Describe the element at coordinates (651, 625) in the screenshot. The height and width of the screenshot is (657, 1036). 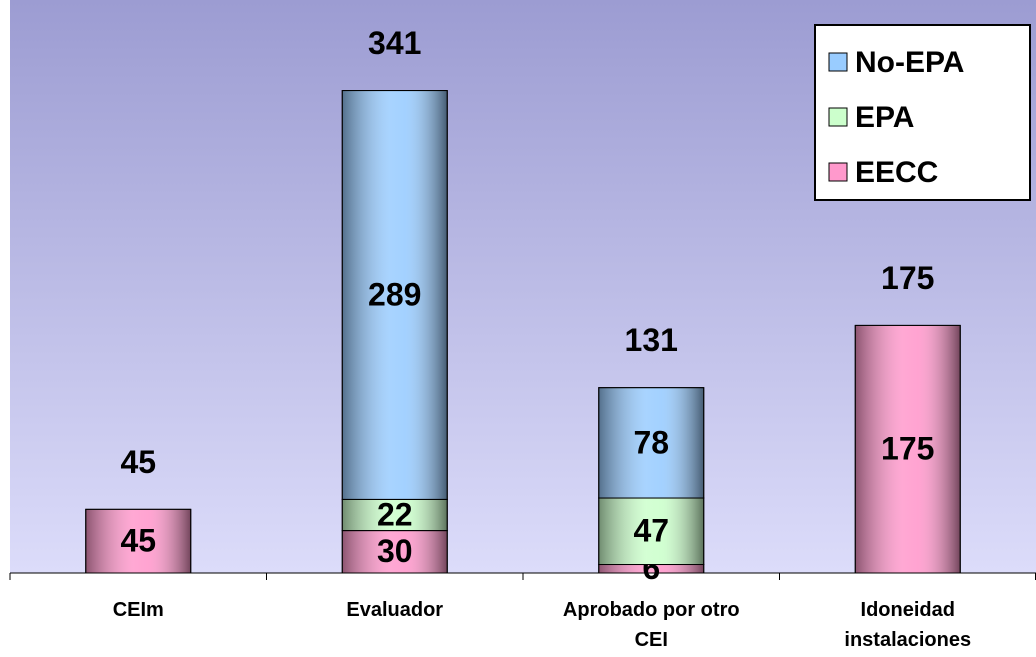
I see `x-tick-label: Aprobado por otro CEI` at that location.